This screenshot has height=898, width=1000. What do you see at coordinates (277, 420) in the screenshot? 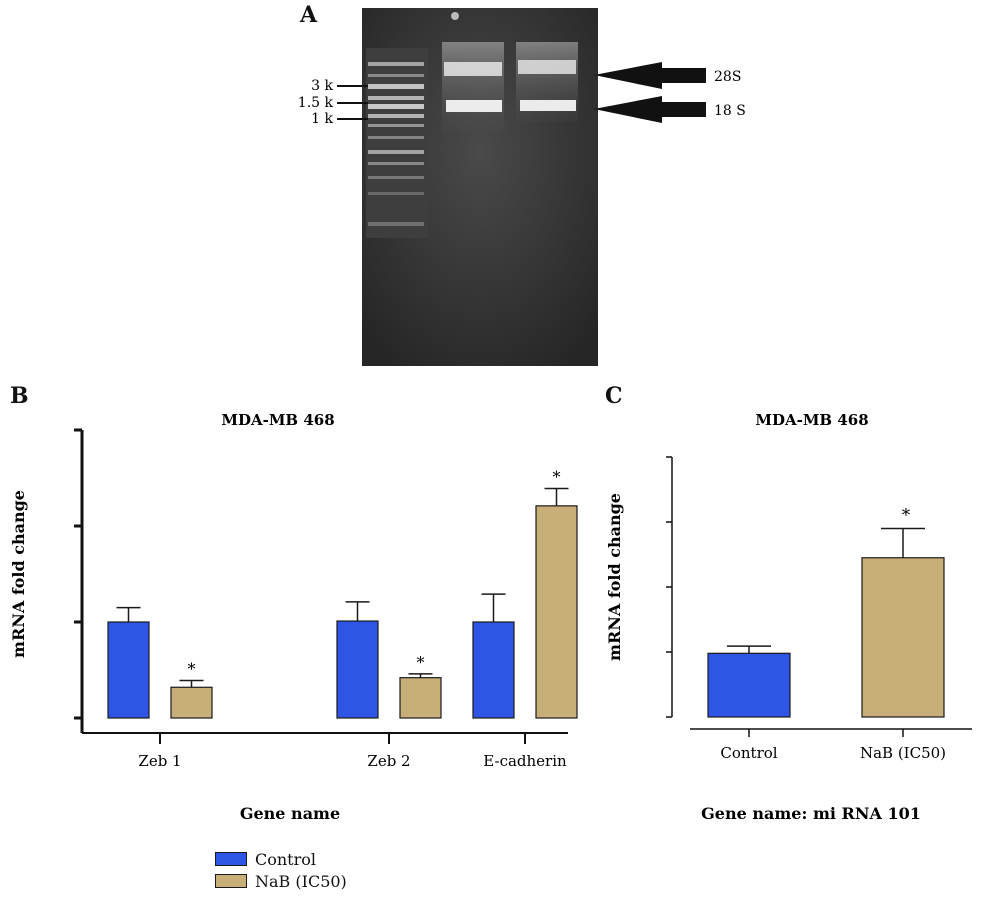
I see `chart-b-title: MDA-MB 468` at bounding box center [277, 420].